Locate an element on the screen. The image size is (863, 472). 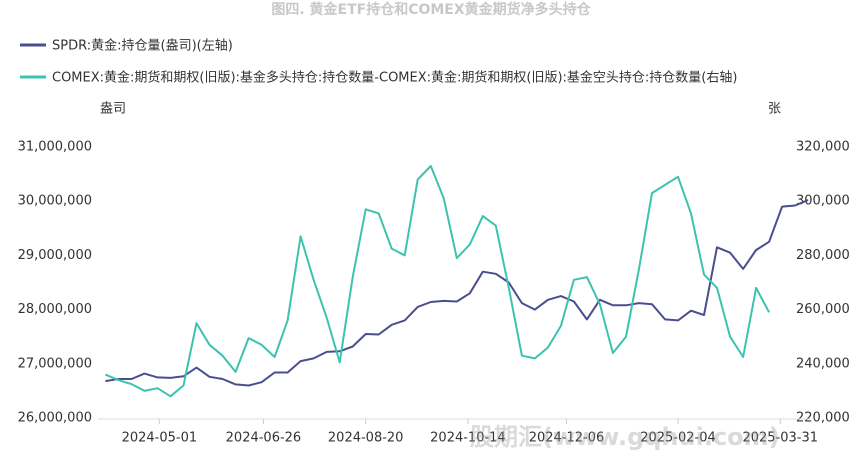
watermark: 股期汇(www.gqhui.com) is located at coordinates (625, 437).